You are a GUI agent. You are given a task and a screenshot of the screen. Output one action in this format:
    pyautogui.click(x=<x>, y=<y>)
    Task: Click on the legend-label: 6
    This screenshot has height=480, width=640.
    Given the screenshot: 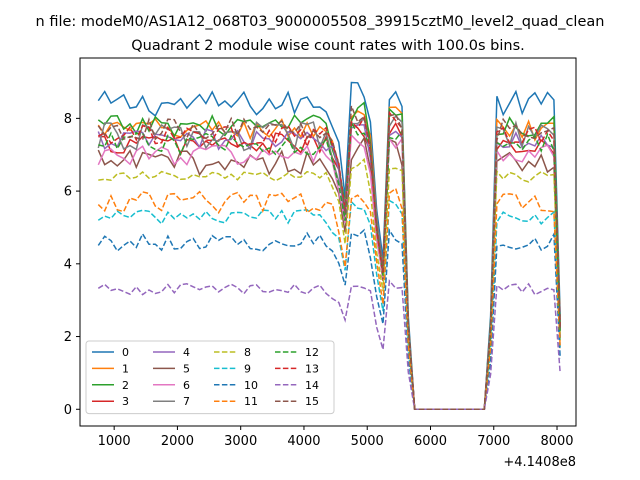 What is the action you would take?
    pyautogui.click(x=186, y=385)
    